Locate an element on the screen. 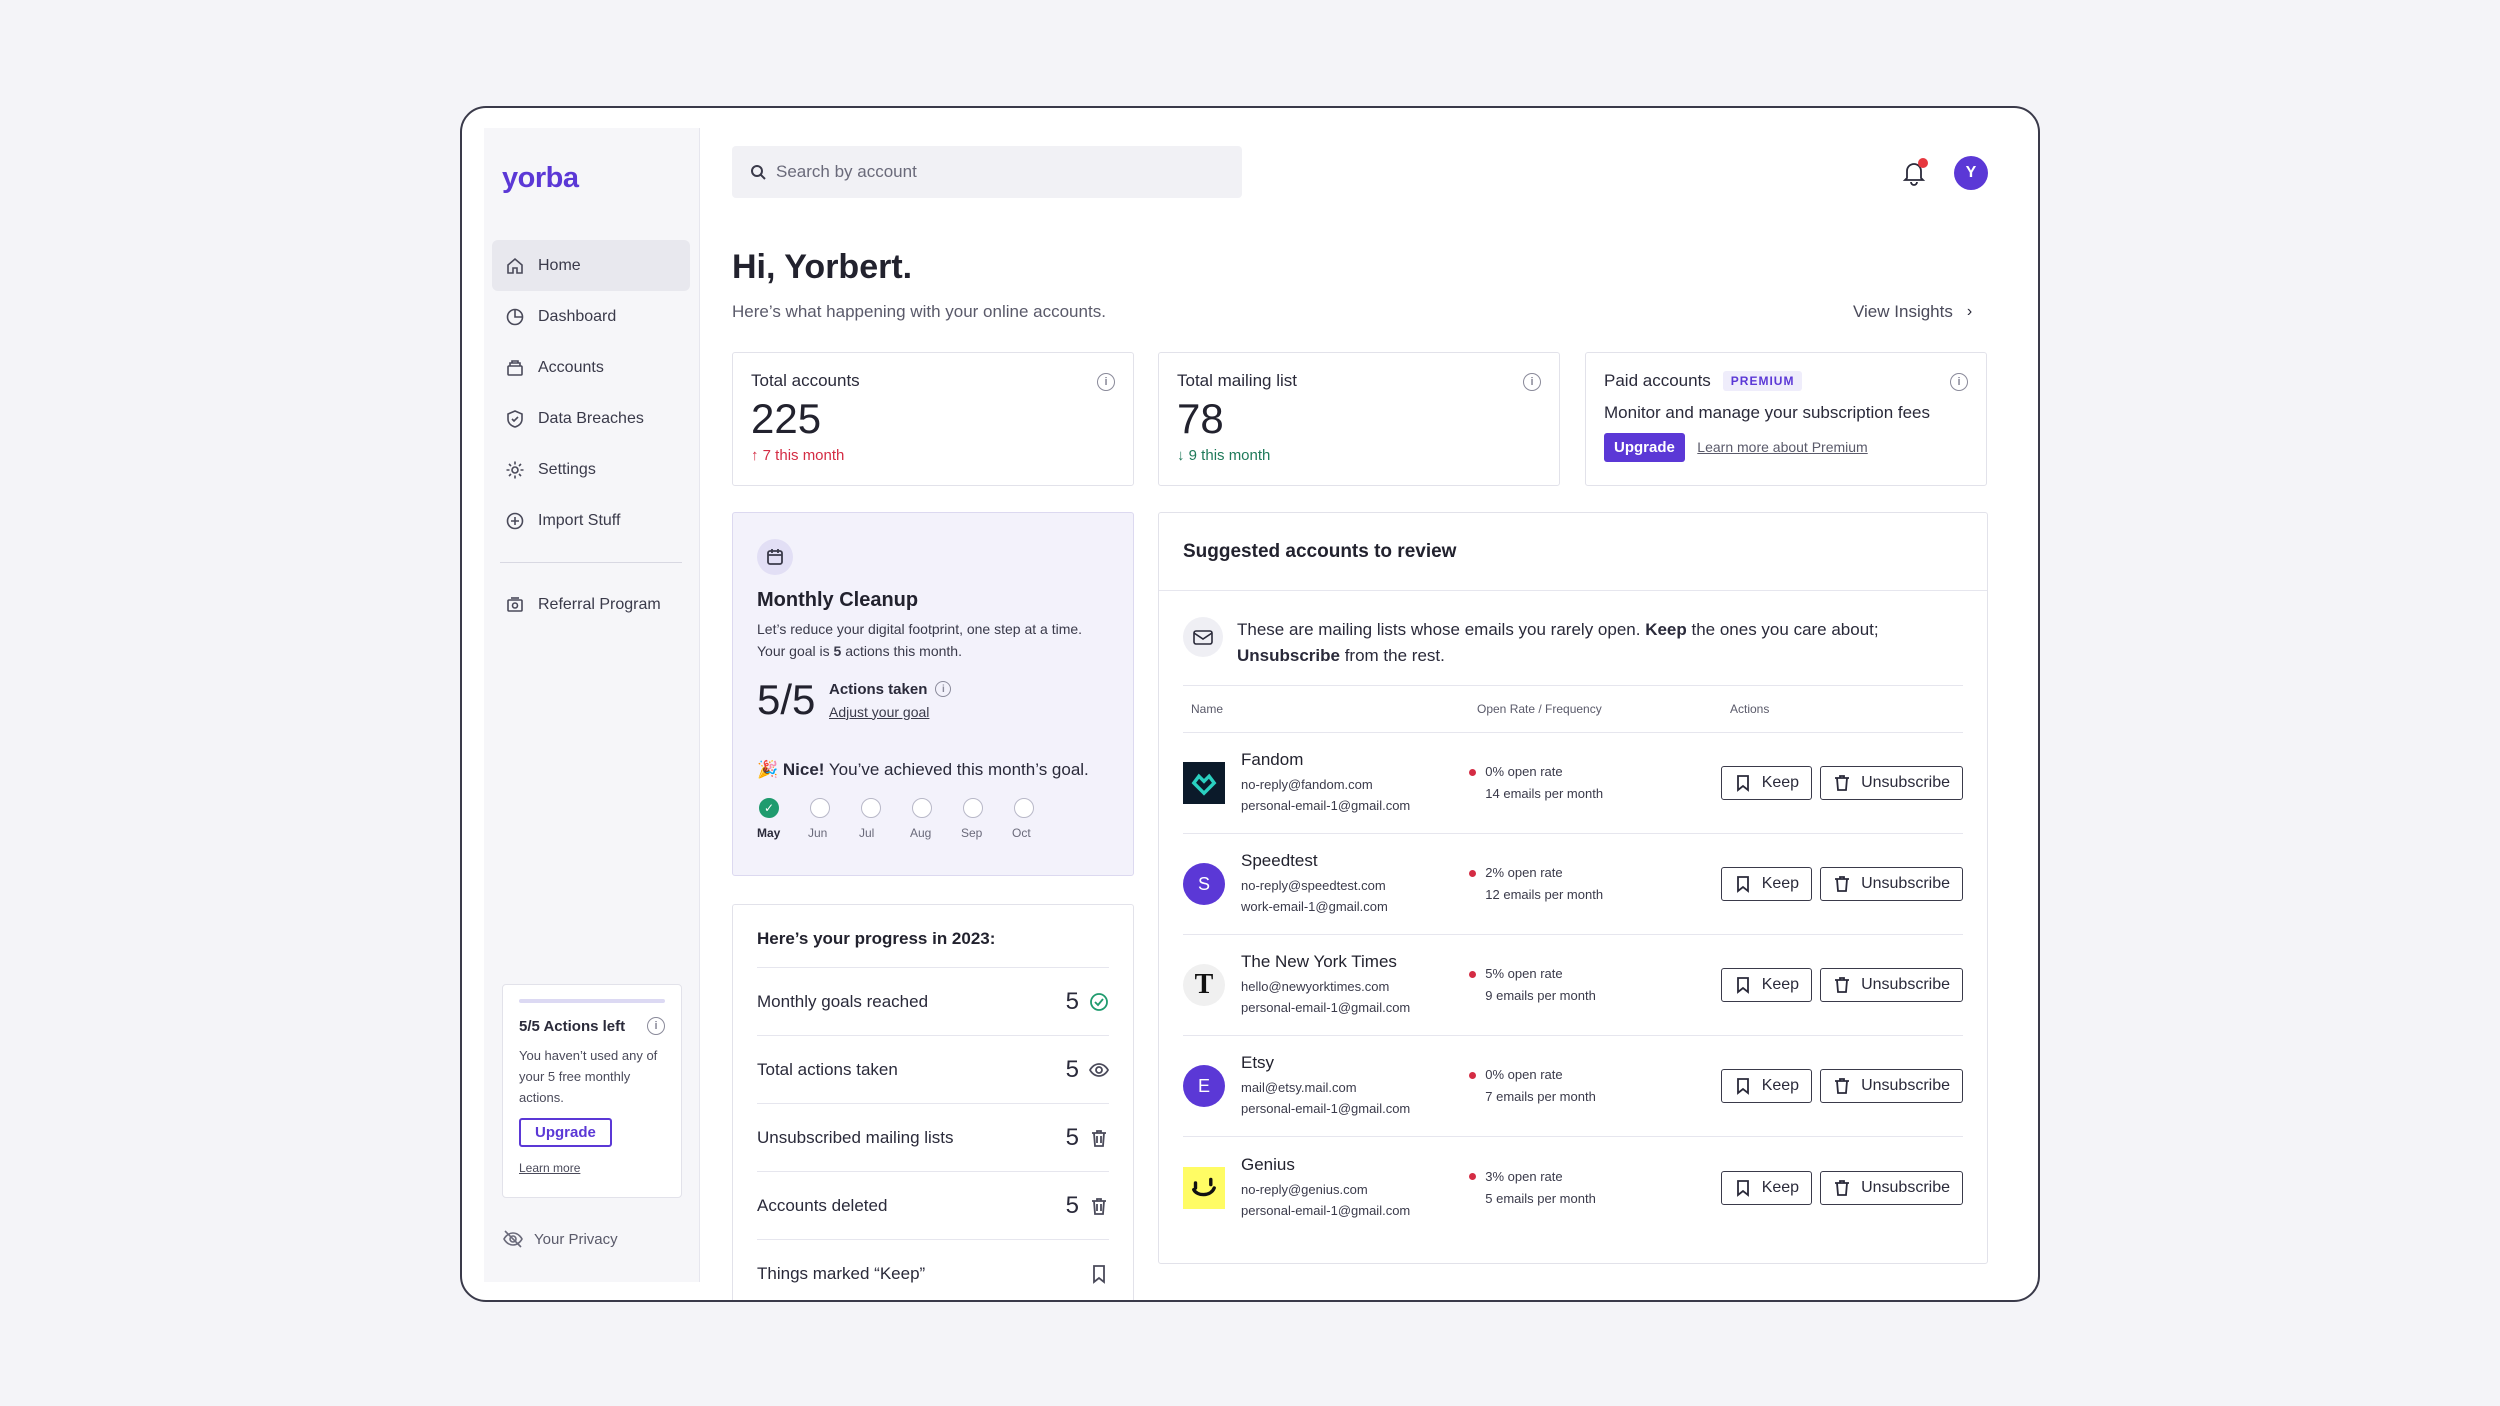  stat-value: 78 is located at coordinates (1200, 418).